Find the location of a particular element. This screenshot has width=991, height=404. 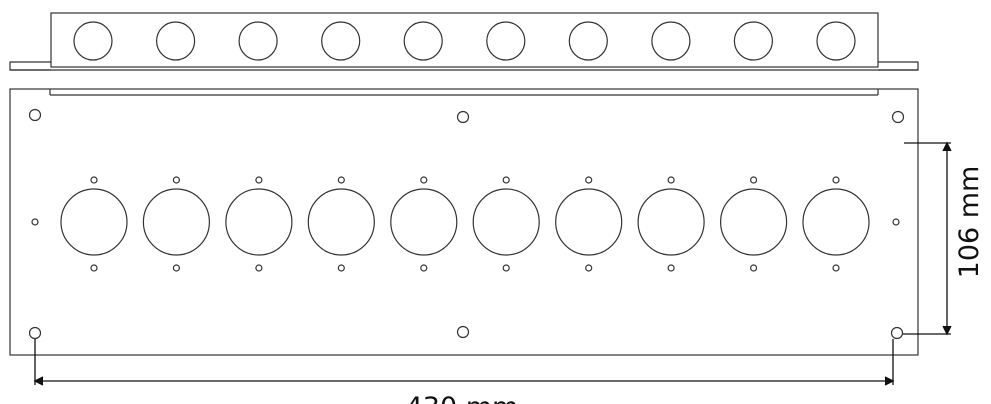

top-strip is located at coordinates (464, 41).